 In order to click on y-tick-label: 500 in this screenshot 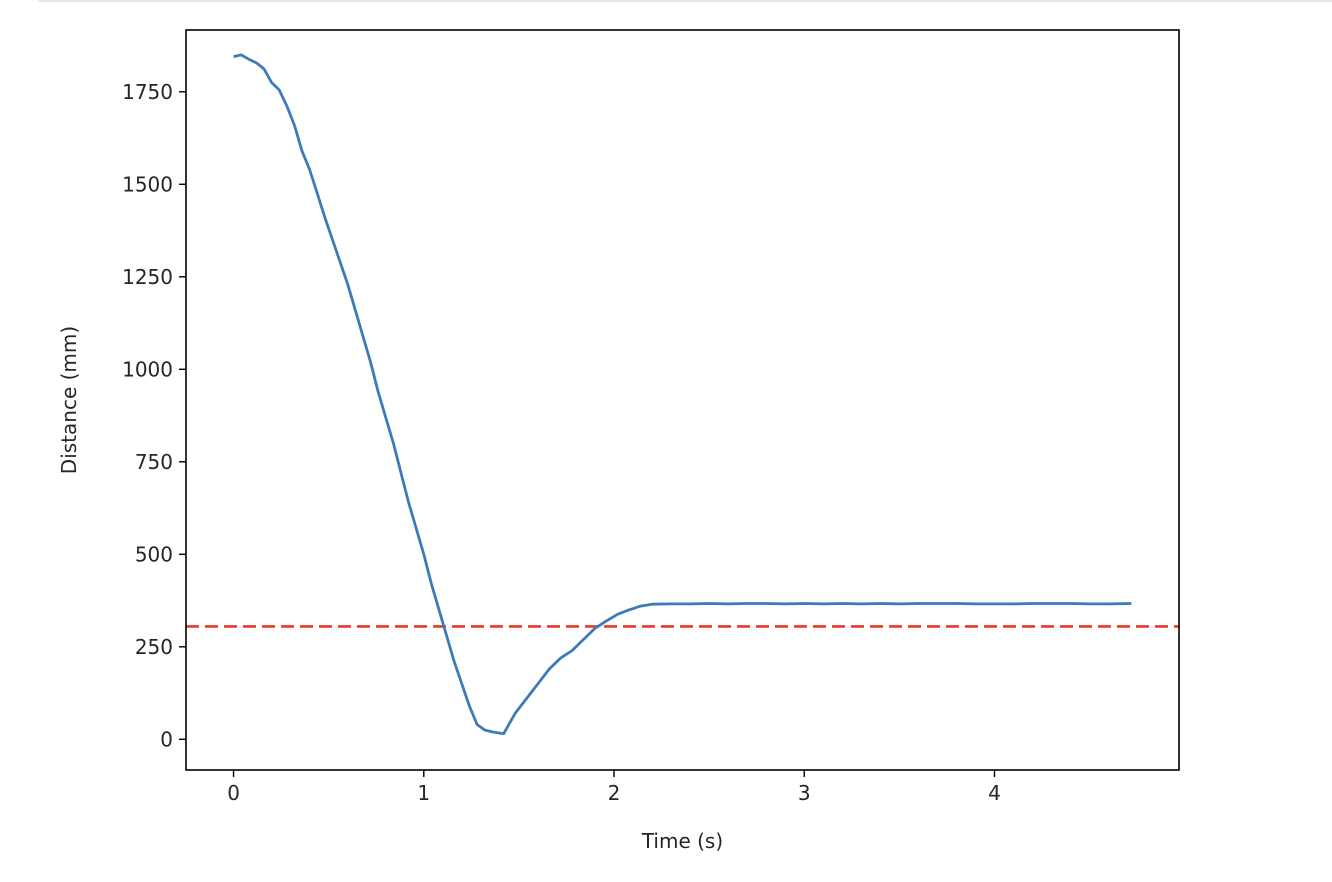, I will do `click(154, 554)`.